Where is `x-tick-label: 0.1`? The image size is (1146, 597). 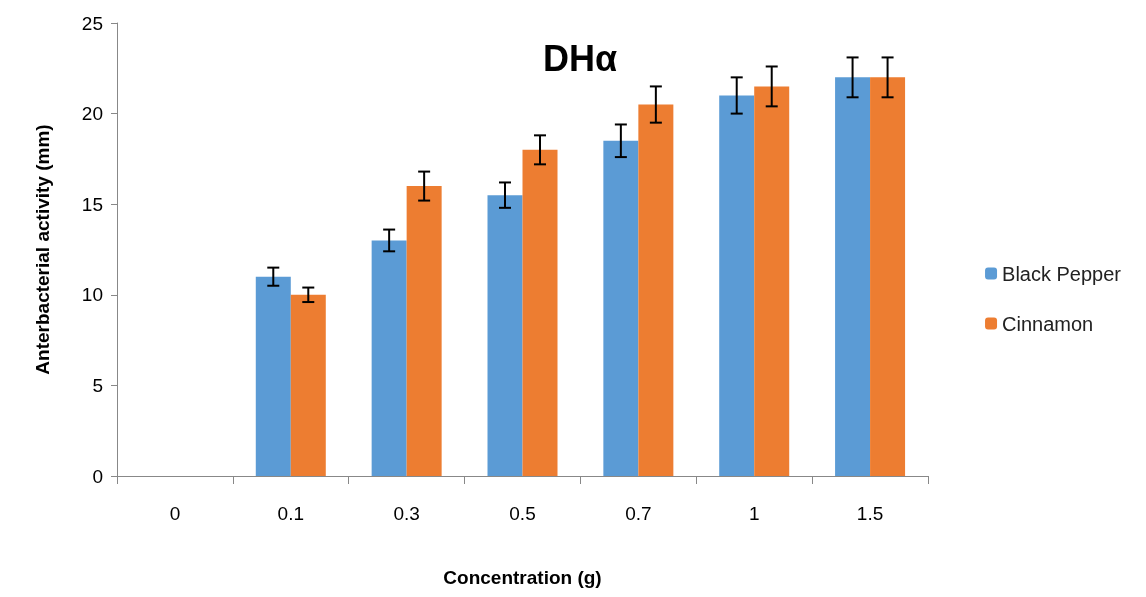 x-tick-label: 0.1 is located at coordinates (290, 513).